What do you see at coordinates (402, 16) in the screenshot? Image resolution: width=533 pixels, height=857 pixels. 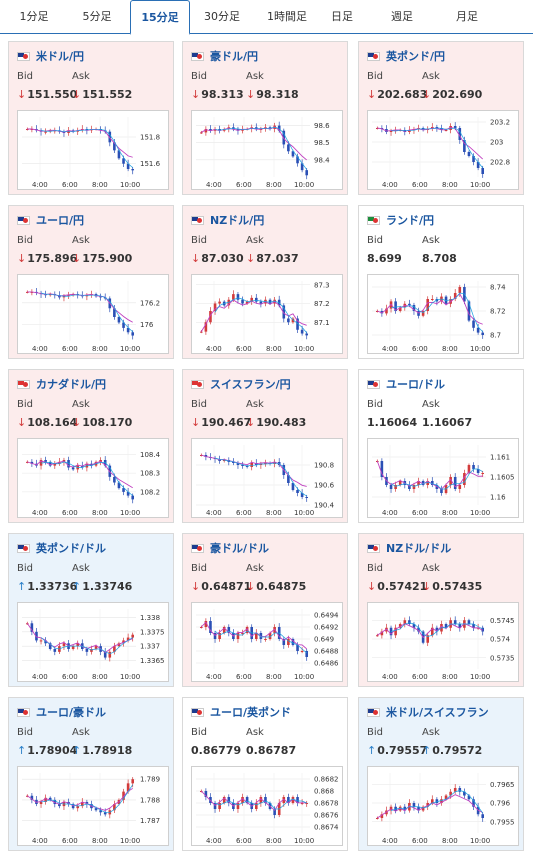 I see `tab-6: 週足` at bounding box center [402, 16].